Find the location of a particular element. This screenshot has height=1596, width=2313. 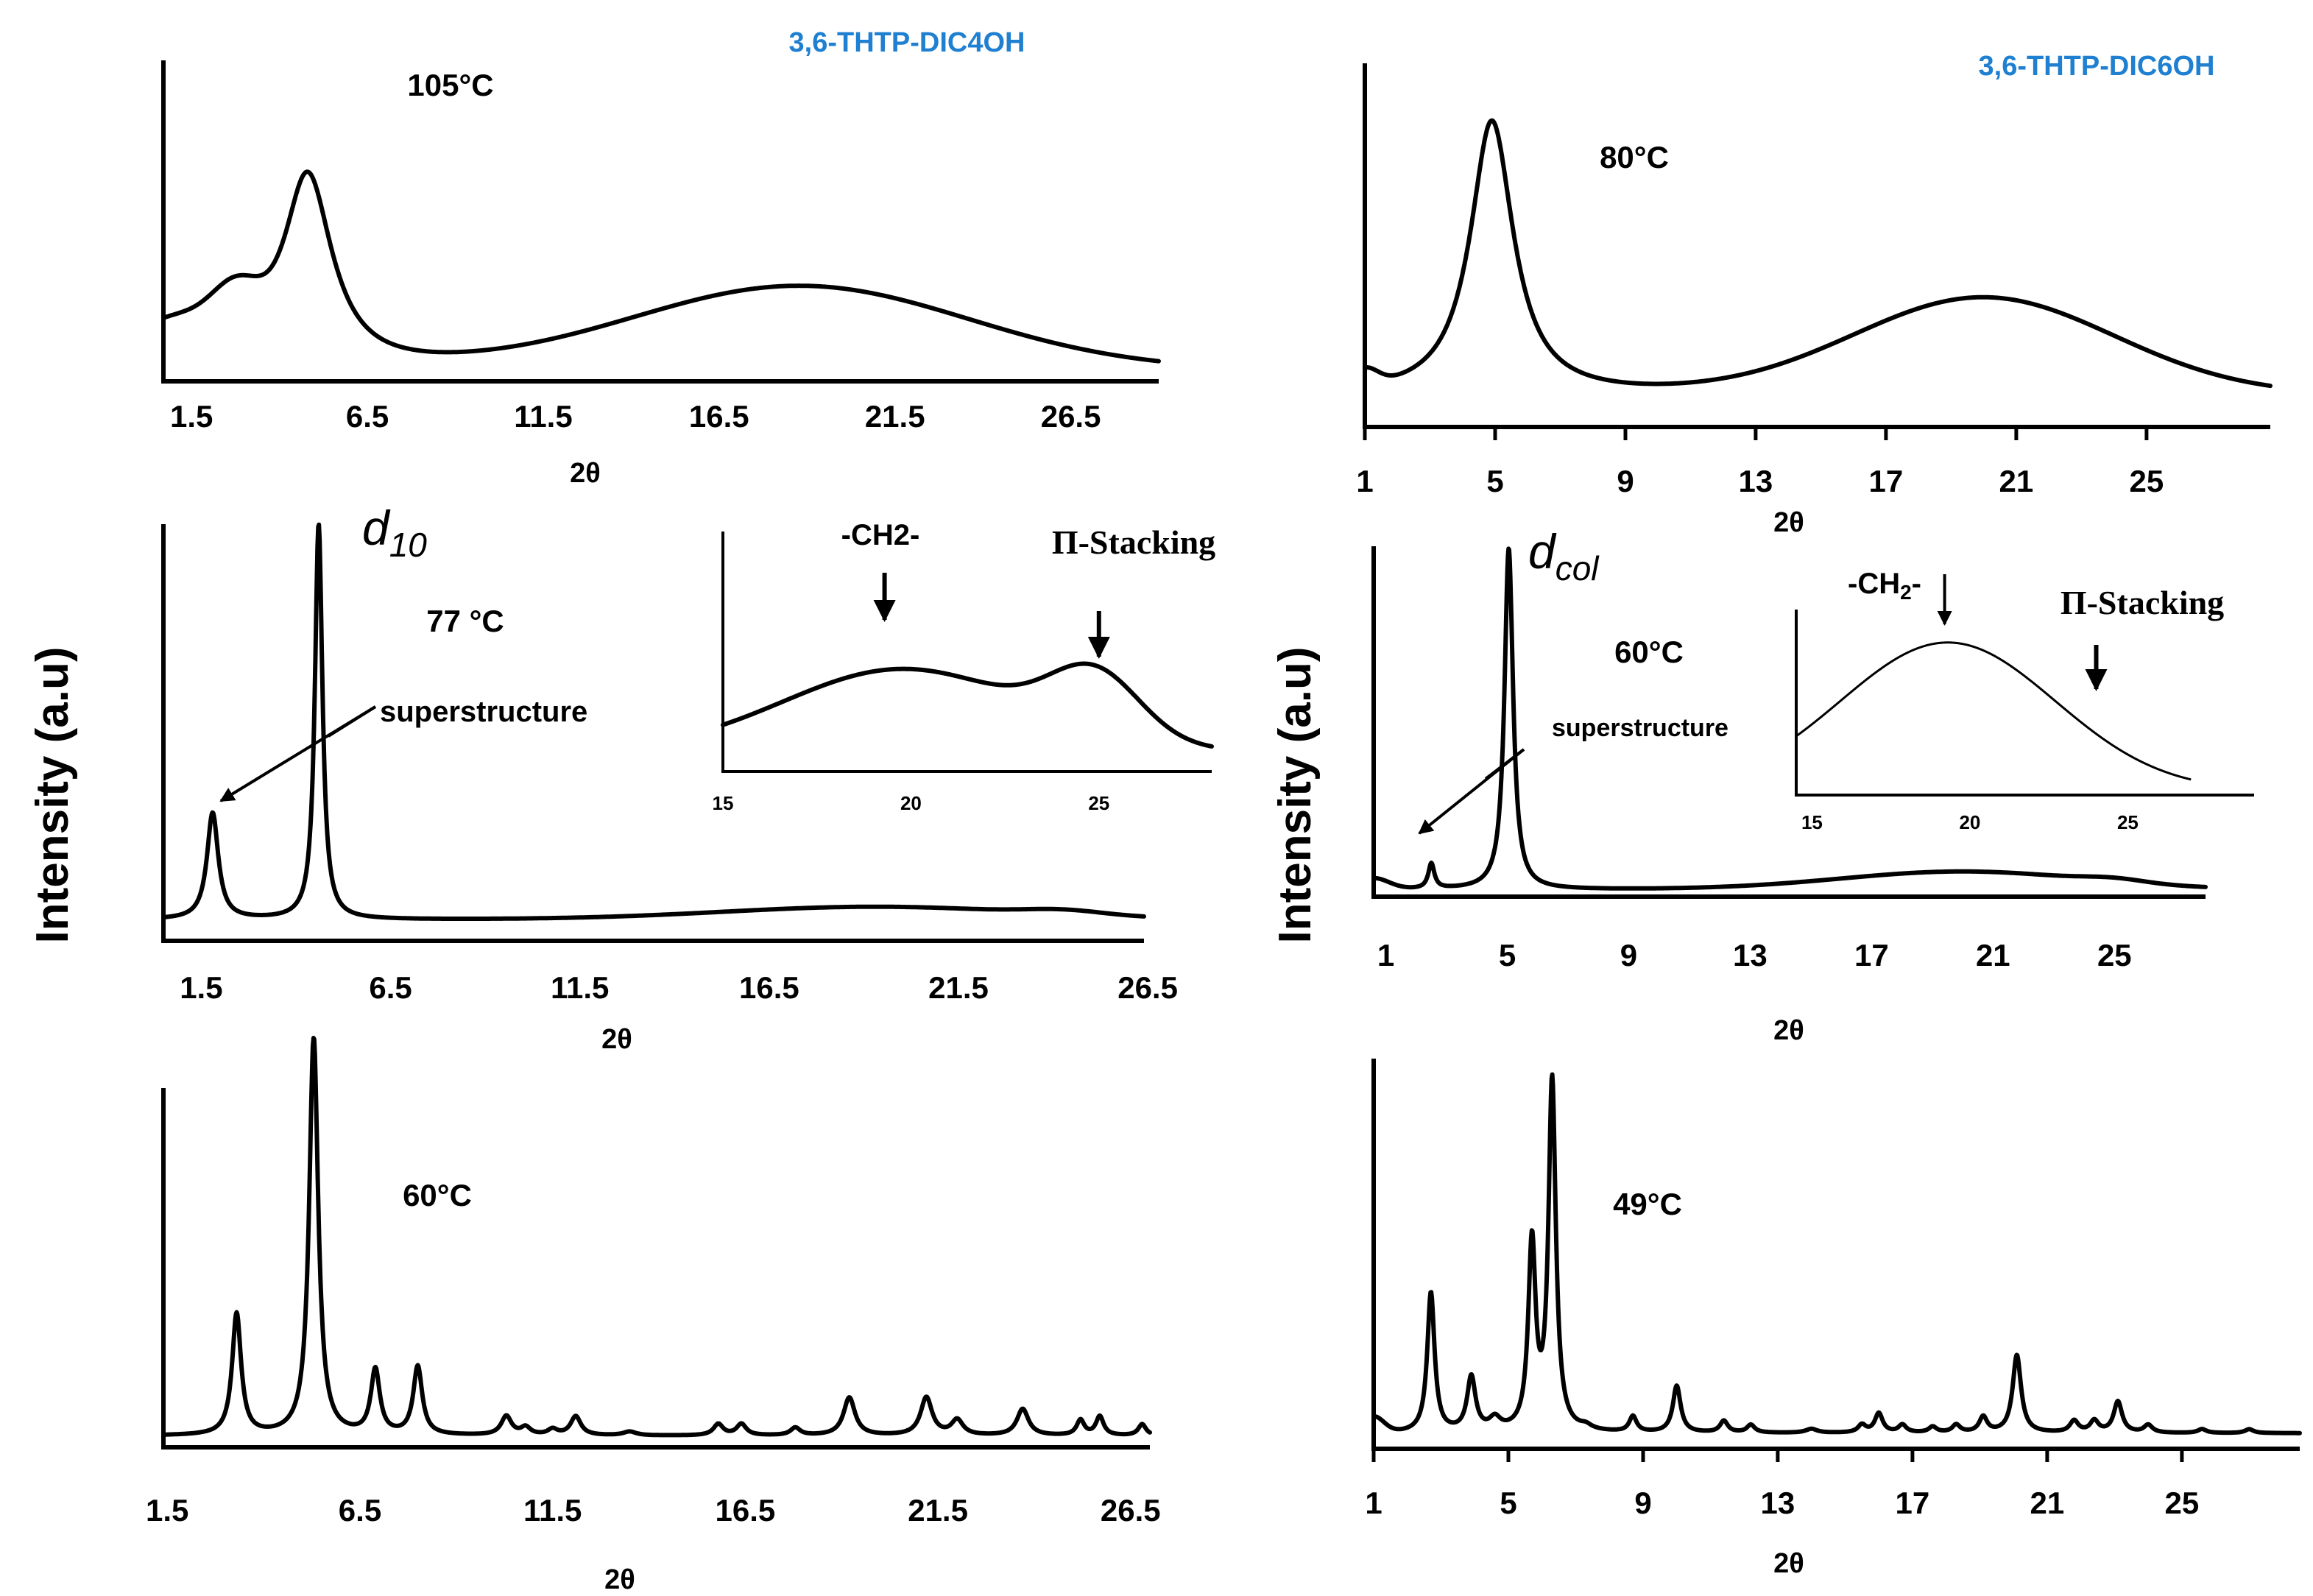

x-axis-label-c6-80c: 2θ is located at coordinates (1788, 522).